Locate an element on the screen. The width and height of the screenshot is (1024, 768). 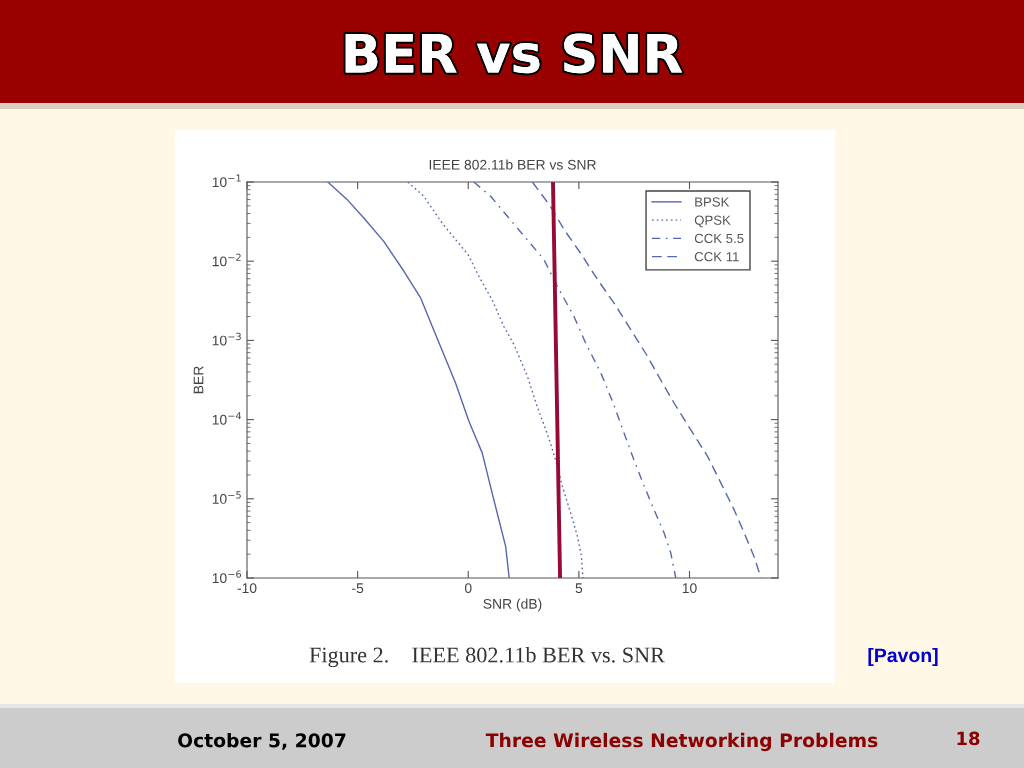
y-tick-label: 10$^{−5}$ is located at coordinates (226, 497).